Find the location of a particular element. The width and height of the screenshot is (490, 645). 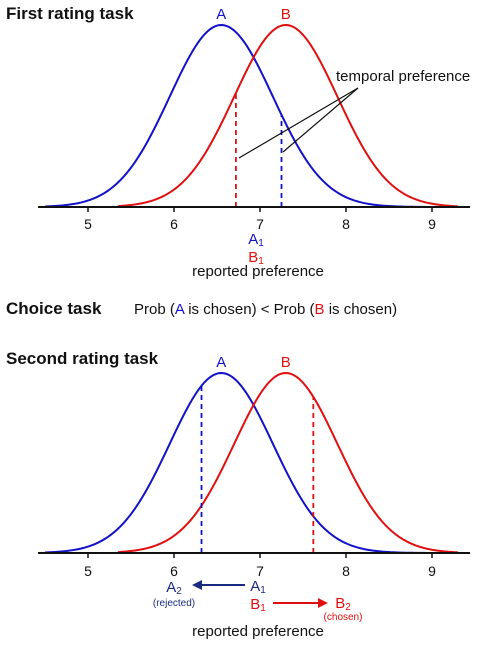

second-task-heading: Second rating task is located at coordinates (82, 358).